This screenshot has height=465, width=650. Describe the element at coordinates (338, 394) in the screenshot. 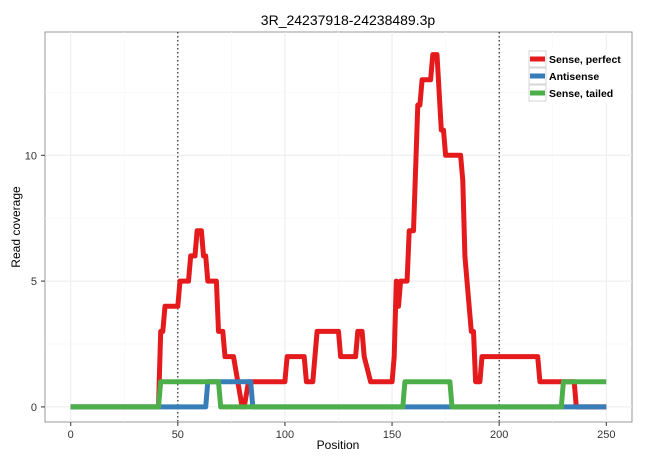

I see `series-line-sense-tailed` at that location.